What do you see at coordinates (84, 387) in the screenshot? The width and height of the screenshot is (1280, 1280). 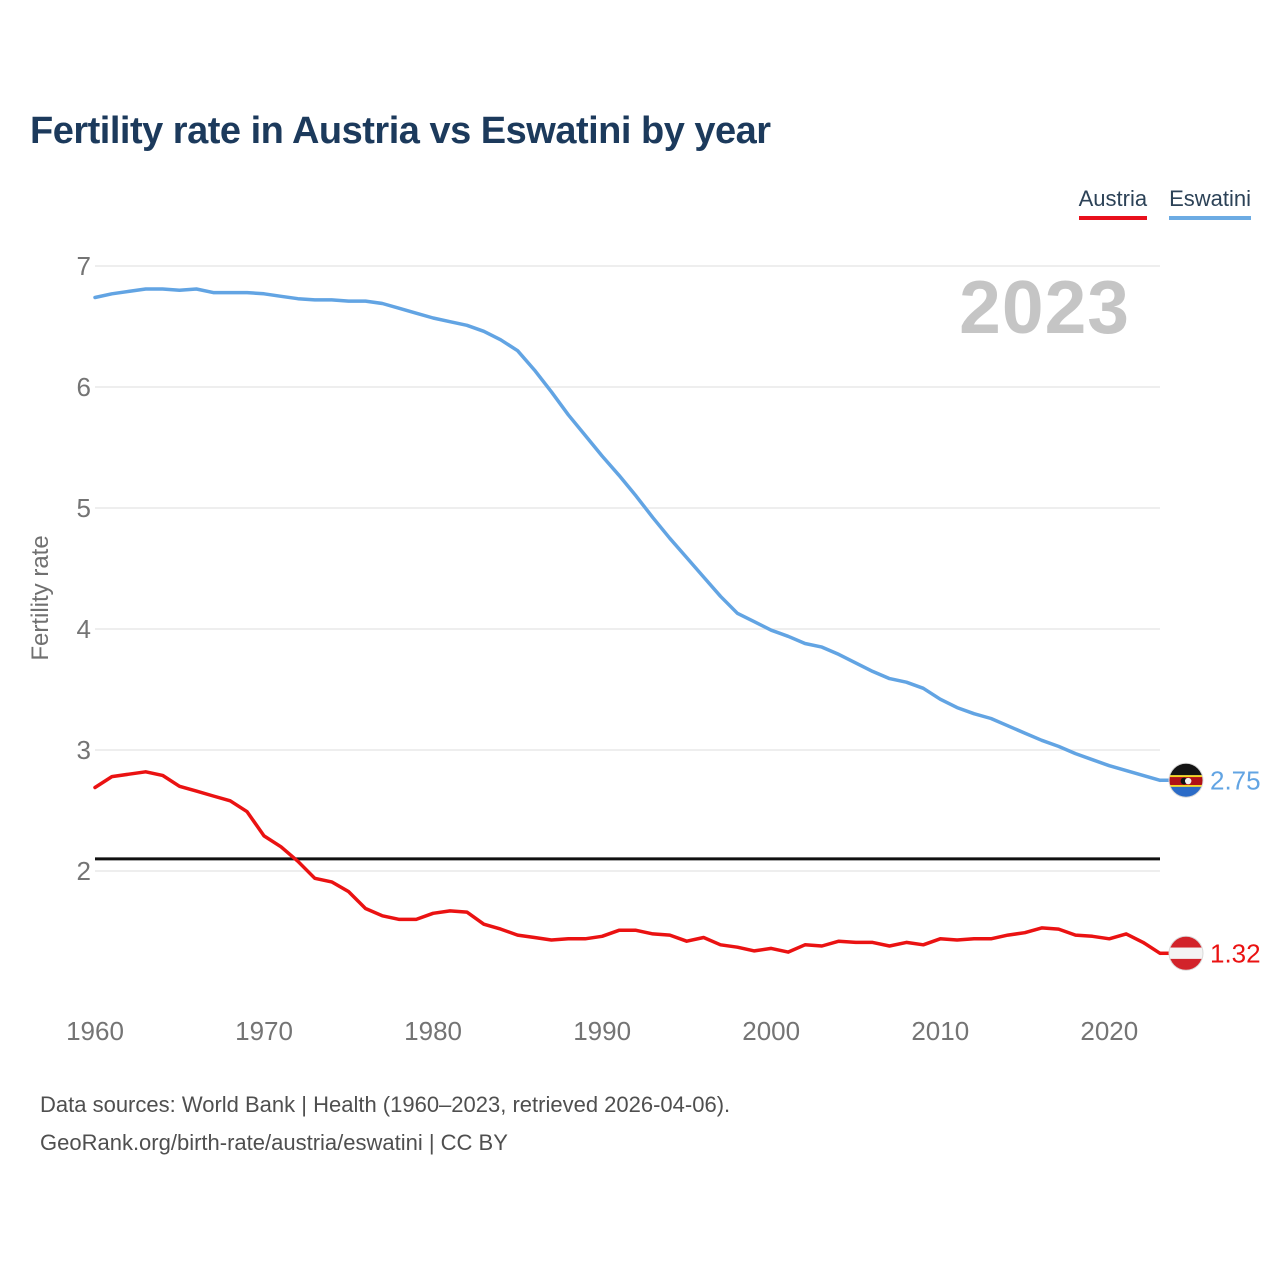 I see `y-tick-label-6: 6` at bounding box center [84, 387].